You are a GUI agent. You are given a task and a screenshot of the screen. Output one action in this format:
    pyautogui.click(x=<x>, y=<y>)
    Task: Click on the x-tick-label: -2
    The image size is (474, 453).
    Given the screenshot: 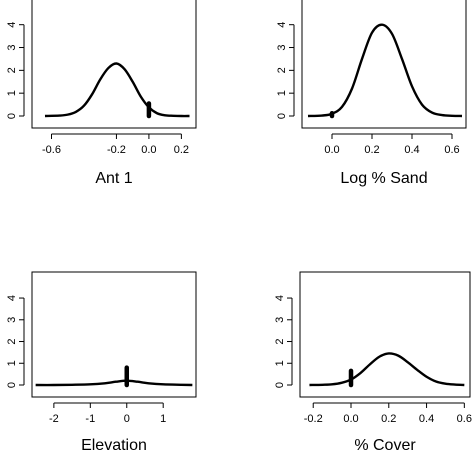 What is the action you would take?
    pyautogui.click(x=54, y=419)
    